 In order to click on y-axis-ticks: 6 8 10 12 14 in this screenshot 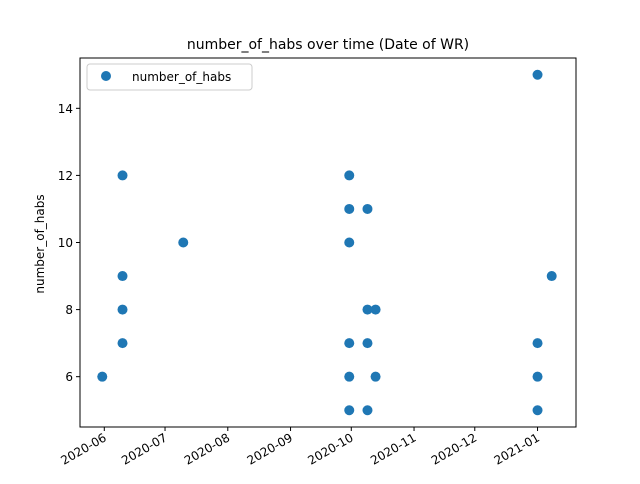, I will do `click(69, 243)`.